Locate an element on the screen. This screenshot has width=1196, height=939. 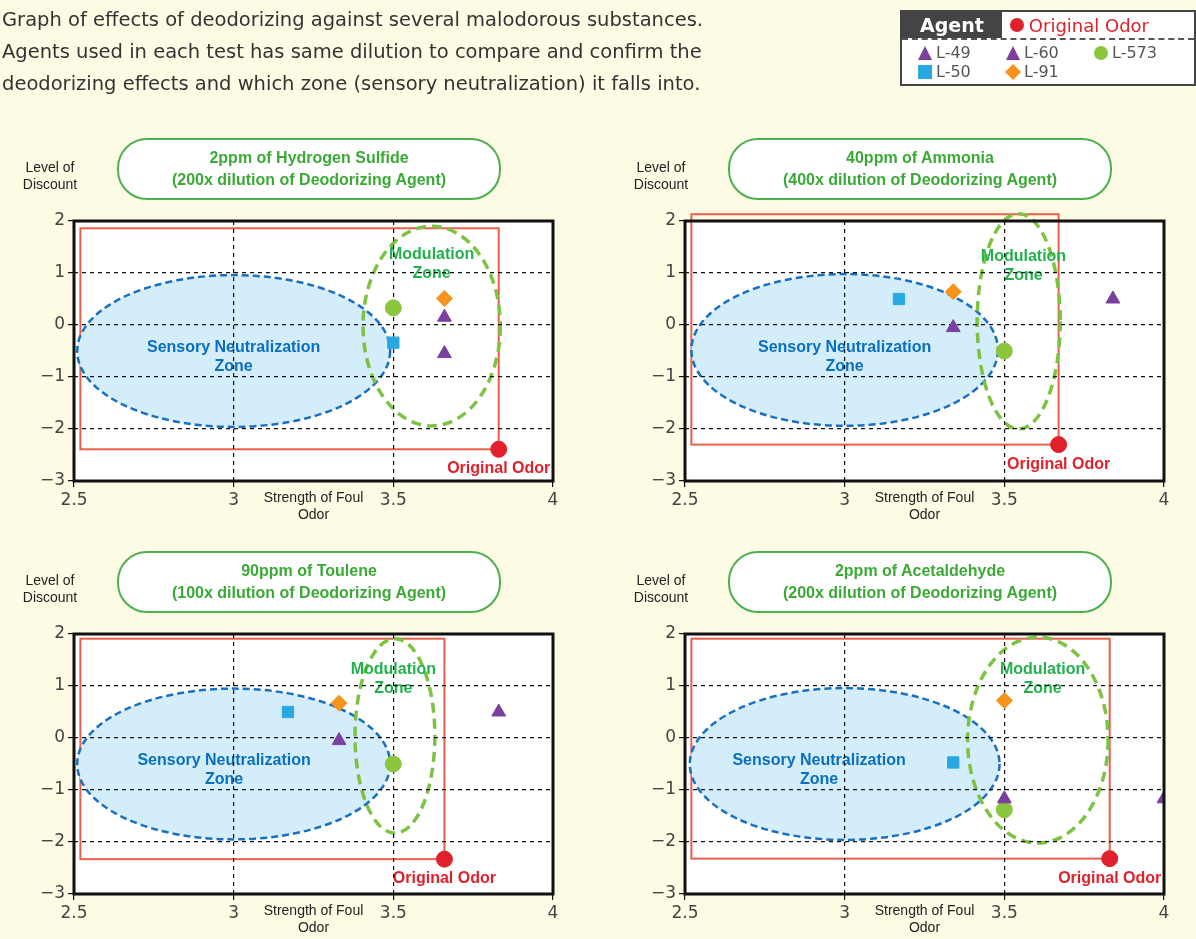
legend-label: L-60 is located at coordinates (1041, 52).